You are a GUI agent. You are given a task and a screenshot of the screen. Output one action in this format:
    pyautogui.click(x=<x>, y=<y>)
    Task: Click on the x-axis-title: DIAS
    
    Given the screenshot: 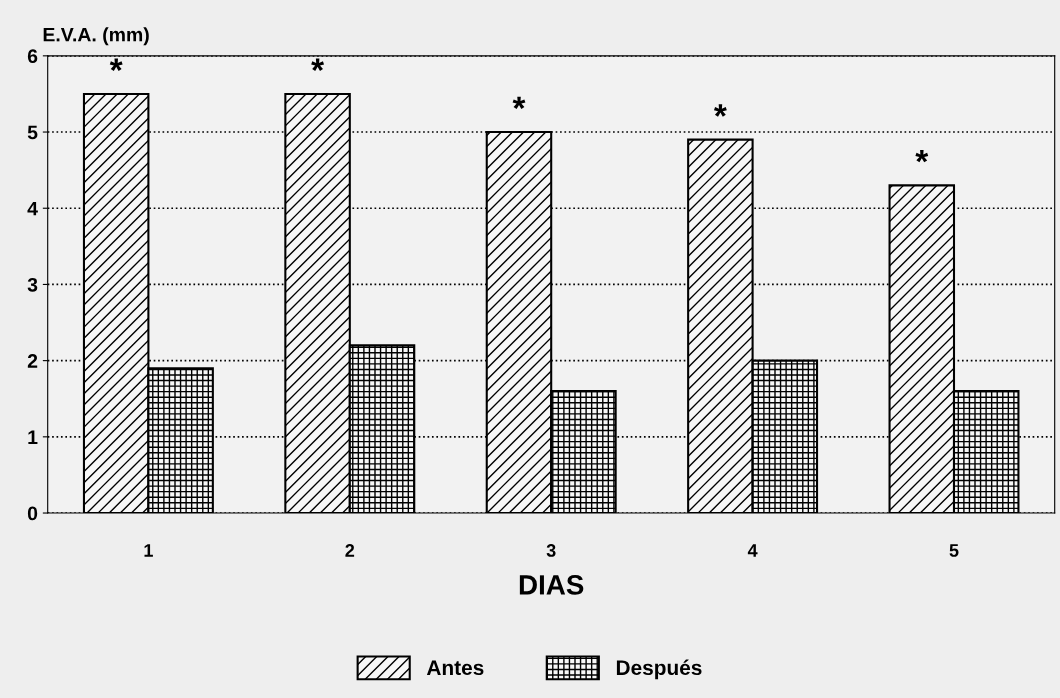 What is the action you would take?
    pyautogui.click(x=551, y=585)
    